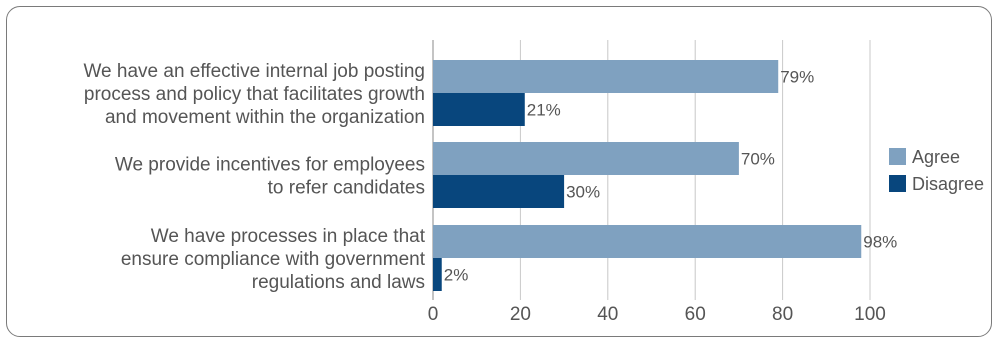 The height and width of the screenshot is (343, 1000). I want to click on legend-swatch-disagree, so click(897, 183).